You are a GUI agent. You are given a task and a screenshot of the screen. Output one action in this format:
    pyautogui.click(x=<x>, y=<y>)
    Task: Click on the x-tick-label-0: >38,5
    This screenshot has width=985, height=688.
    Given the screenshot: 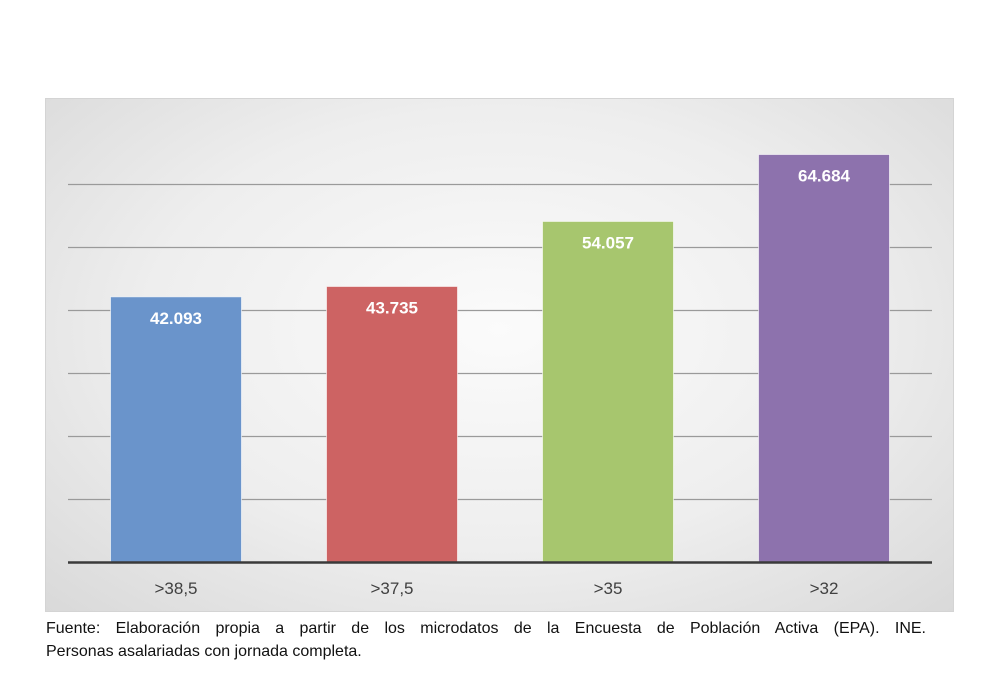 What is the action you would take?
    pyautogui.click(x=175, y=588)
    